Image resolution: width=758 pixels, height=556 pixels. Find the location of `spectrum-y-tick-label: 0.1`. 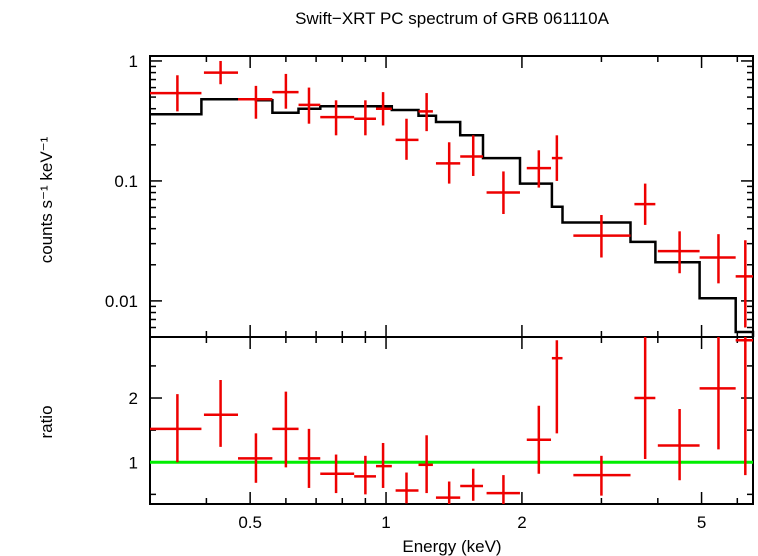

spectrum-y-tick-label: 0.1 is located at coordinates (126, 181).